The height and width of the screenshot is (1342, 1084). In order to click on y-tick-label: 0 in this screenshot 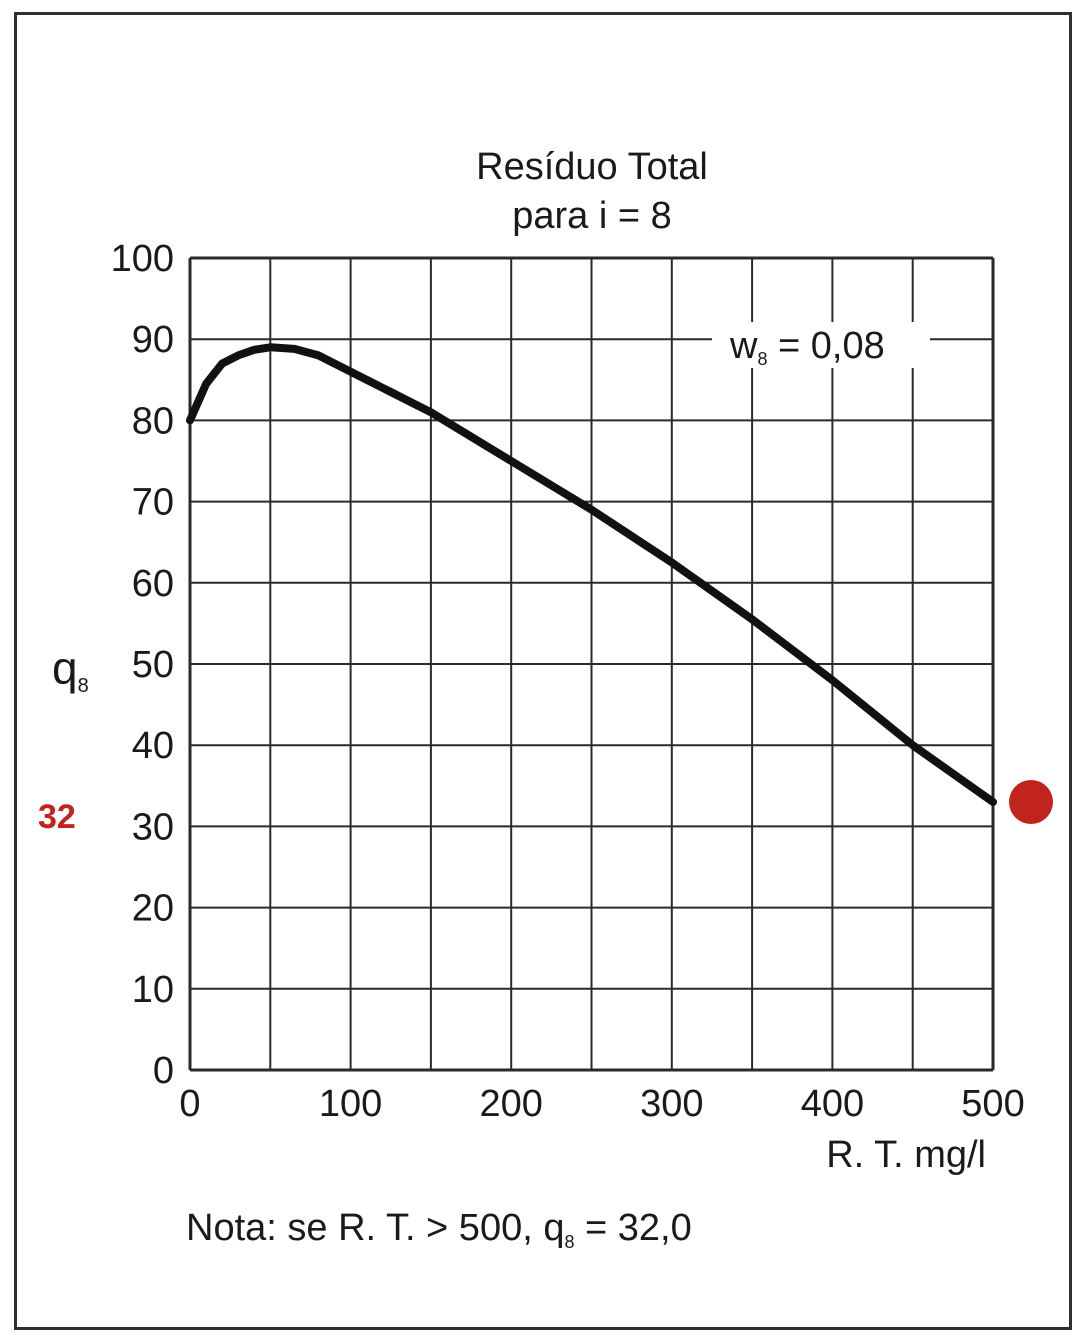, I will do `click(163, 1071)`.